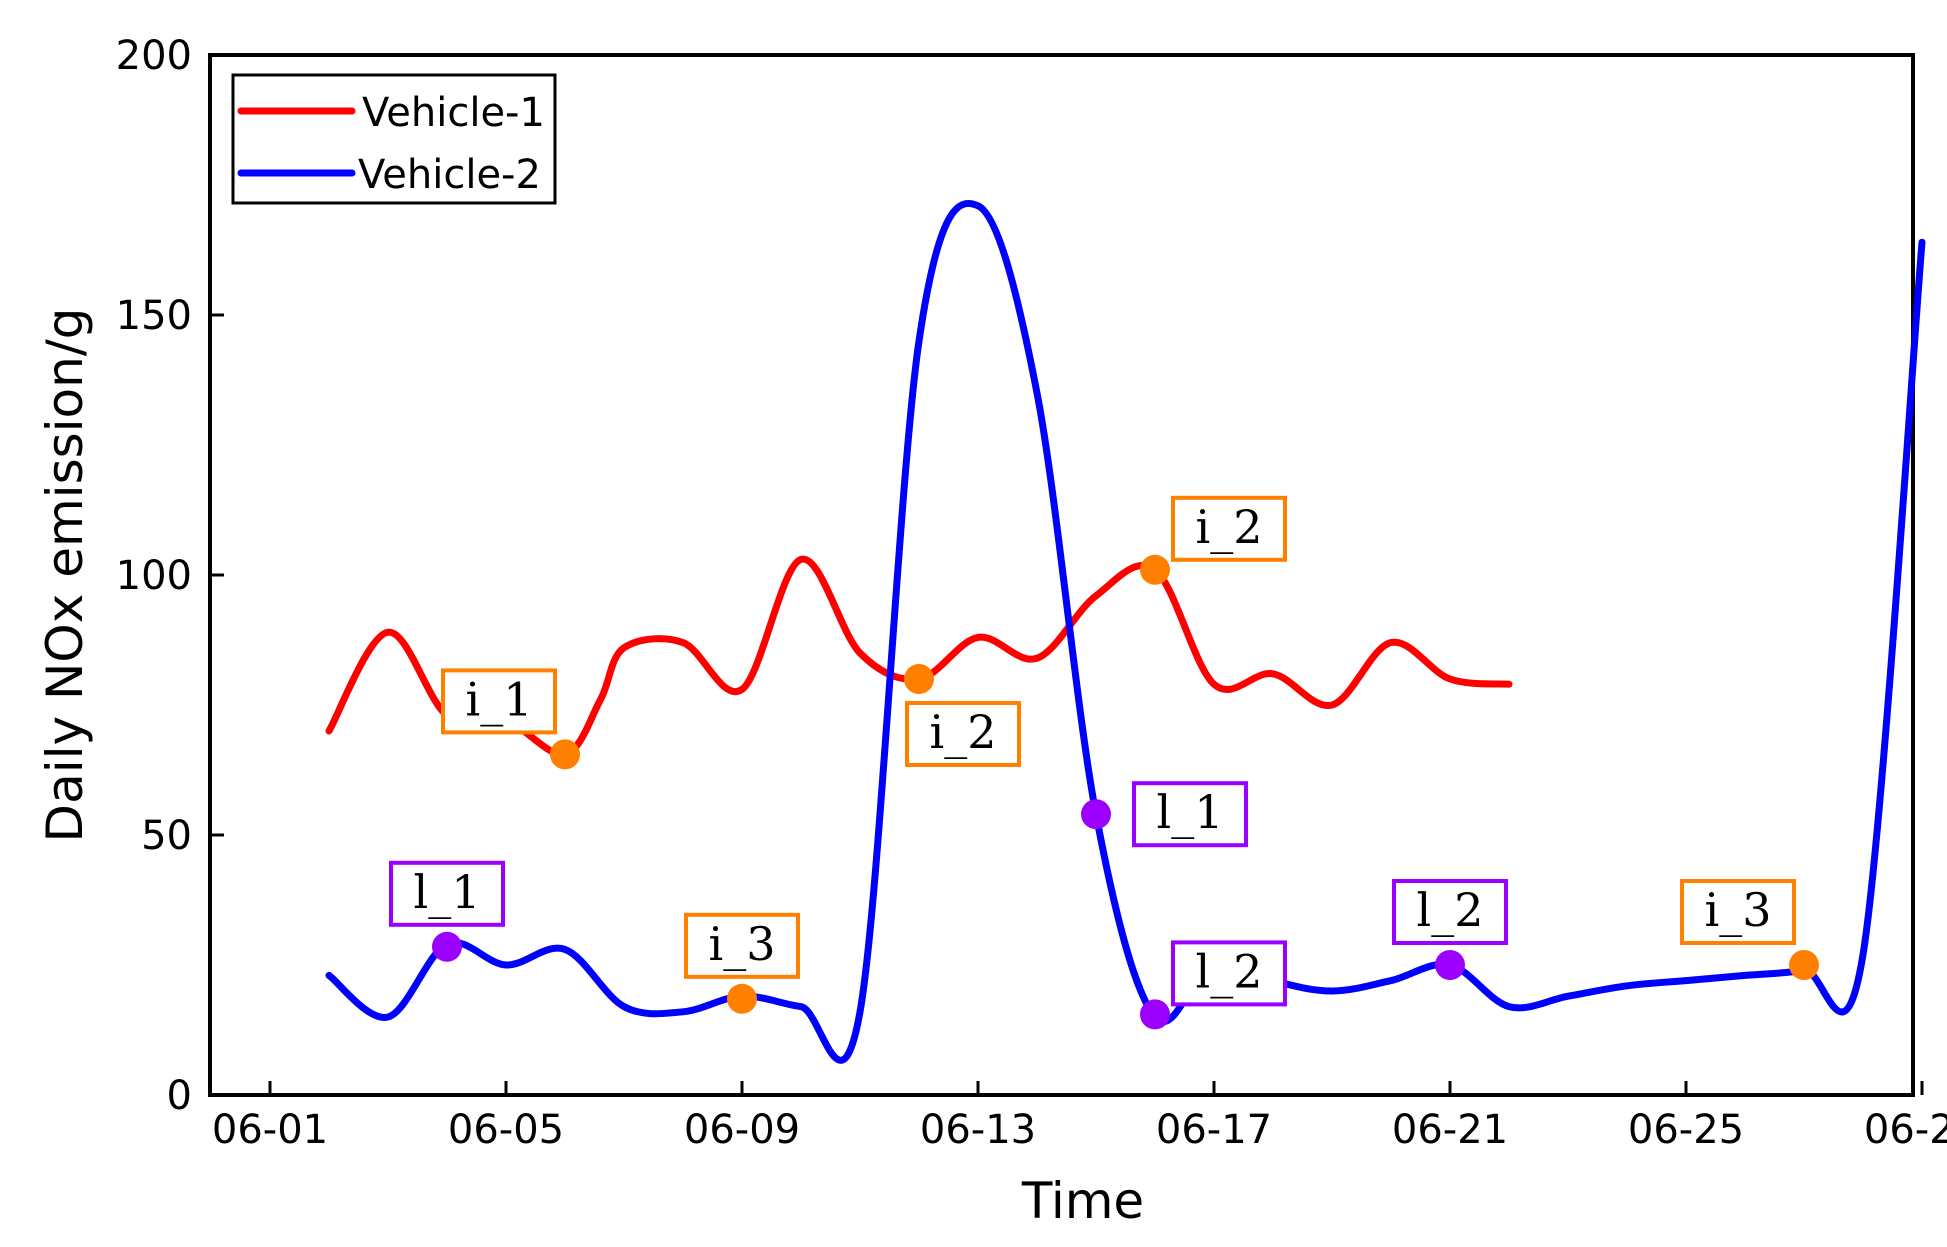 This screenshot has height=1247, width=1947. Describe the element at coordinates (1082, 1201) in the screenshot. I see `x-axis-title: Time` at that location.